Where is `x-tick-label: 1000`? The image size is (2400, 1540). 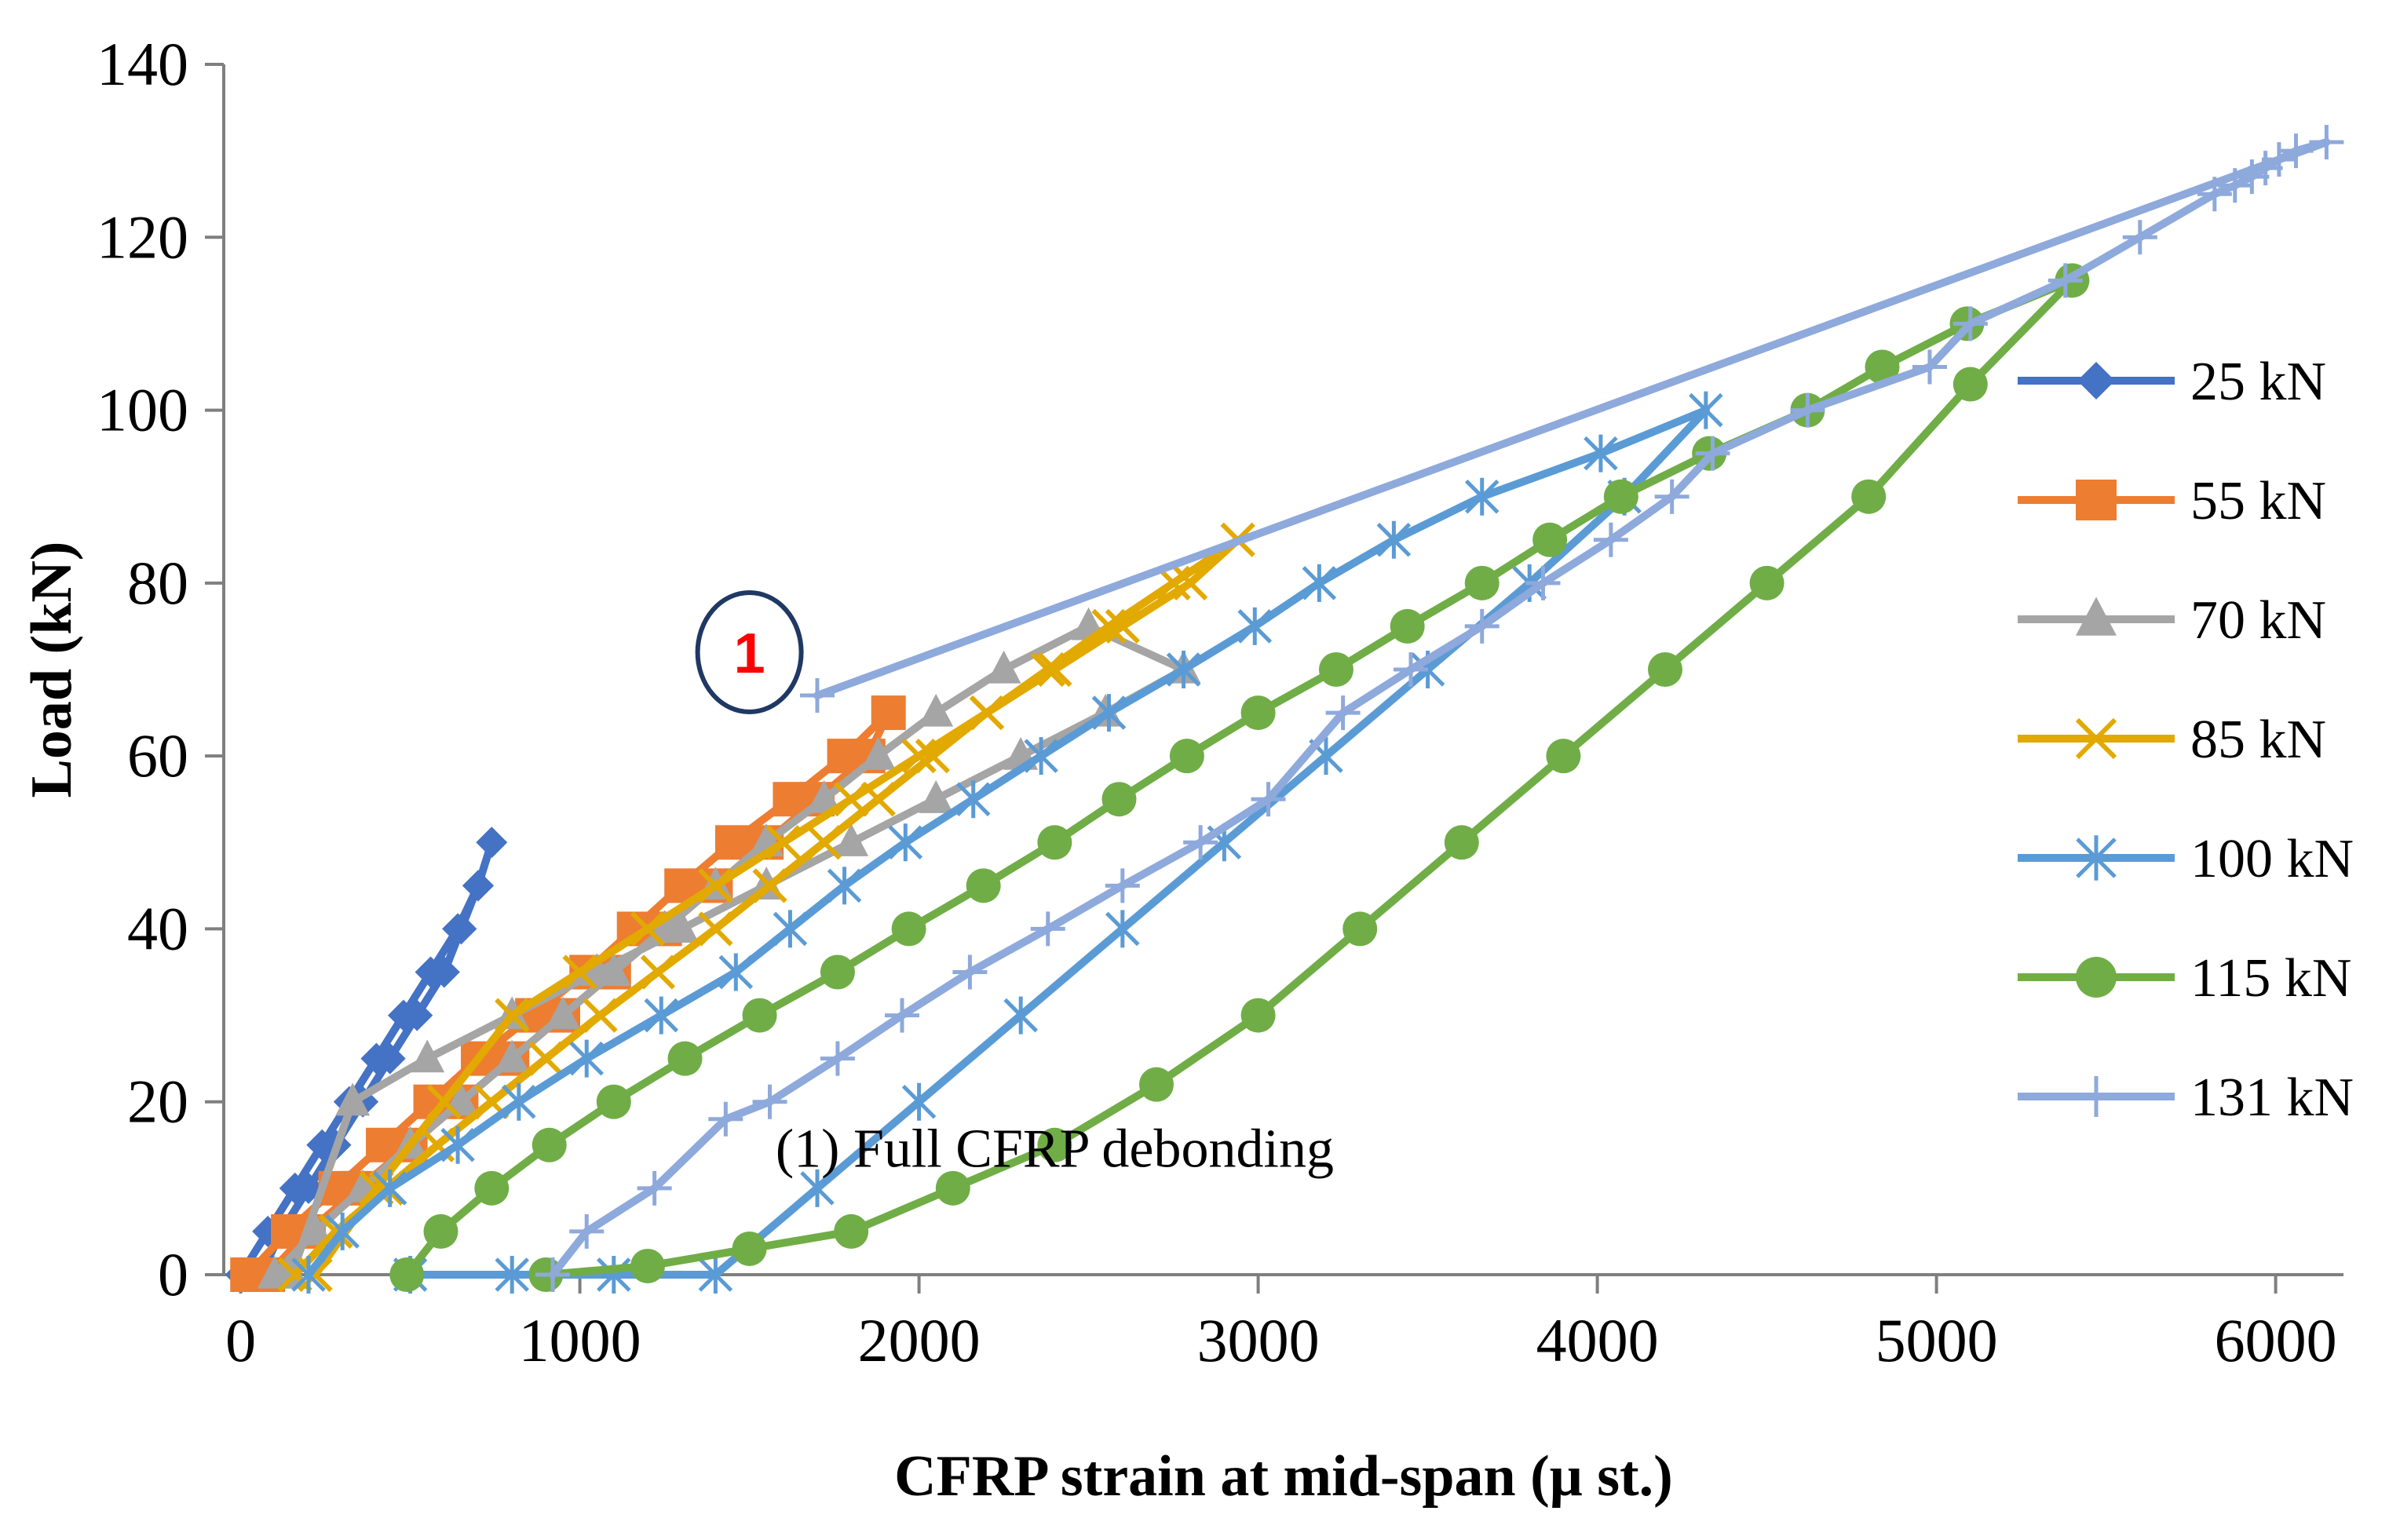
x-tick-label: 1000 is located at coordinates (580, 1340).